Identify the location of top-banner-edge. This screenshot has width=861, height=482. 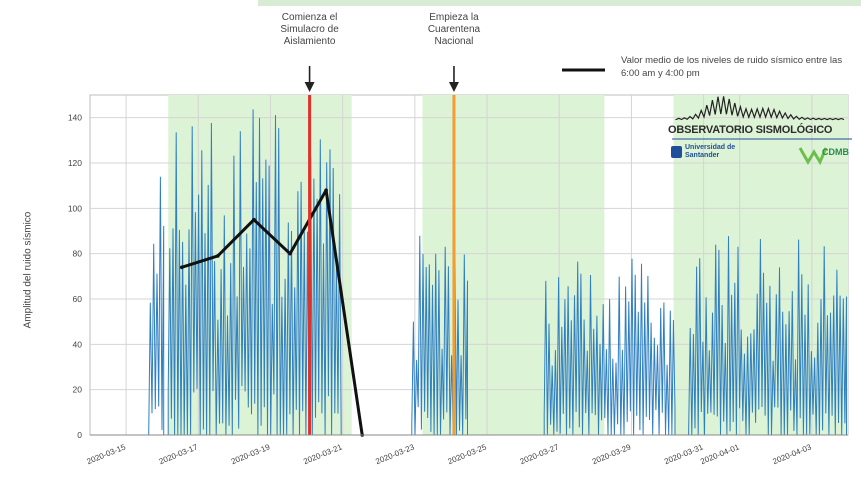
(559, 3).